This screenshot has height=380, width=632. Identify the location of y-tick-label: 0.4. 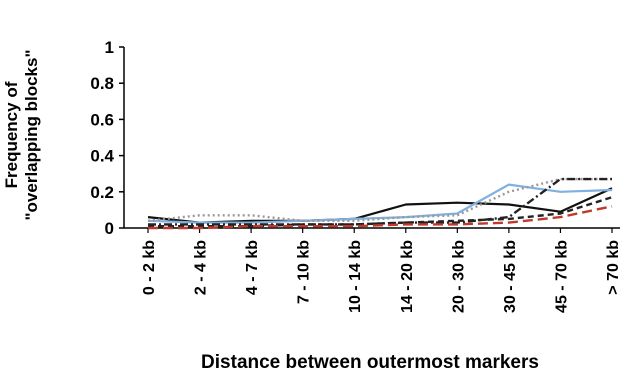
(102, 156).